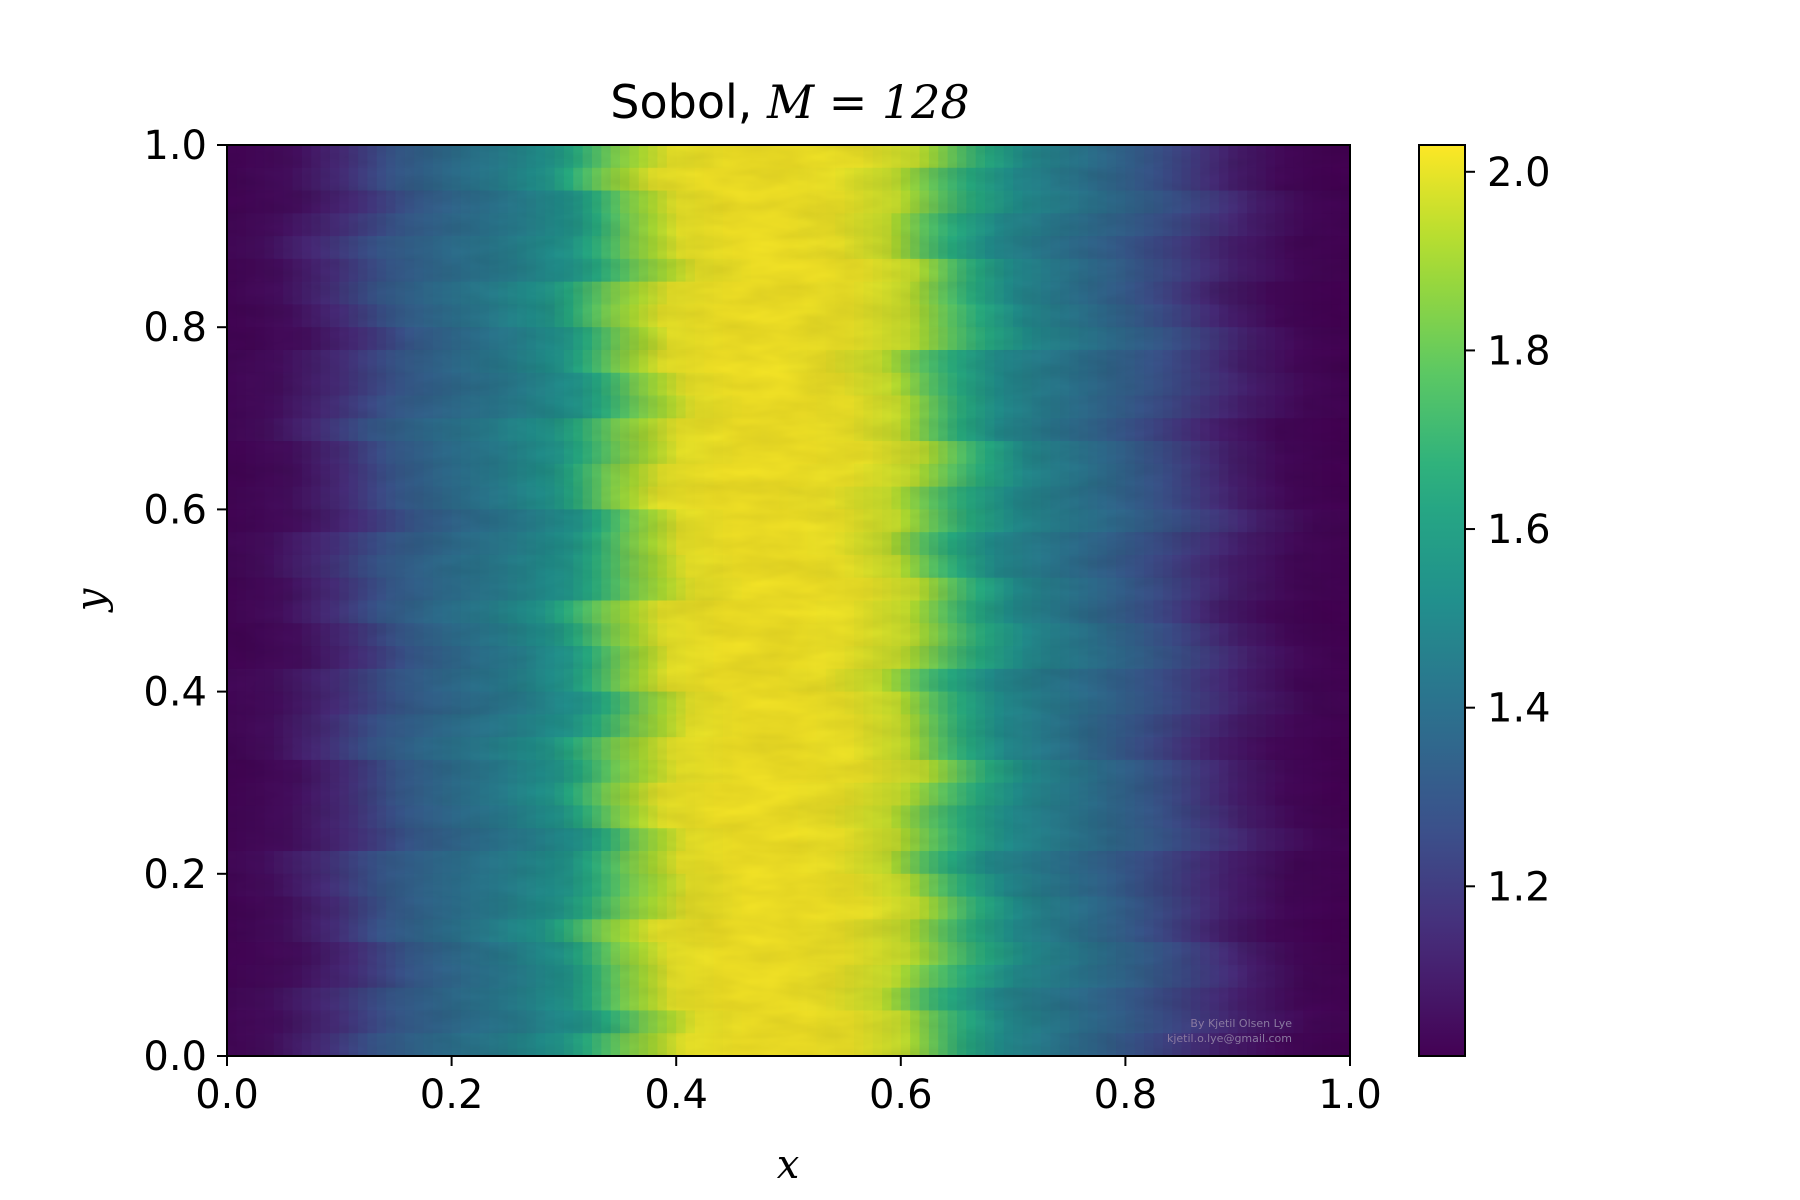  I want to click on x-axis: 0.0 0.2 0.4 0.6 0.8 1.0, so click(788, 1087).